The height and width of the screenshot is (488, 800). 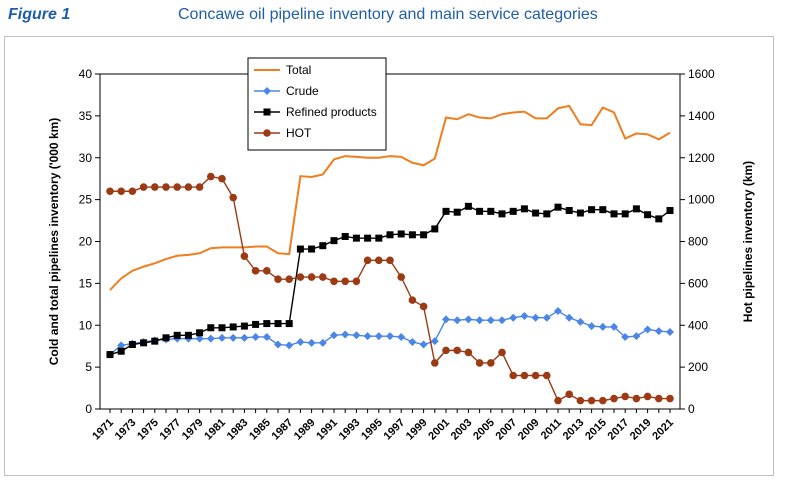 What do you see at coordinates (148, 430) in the screenshot?
I see `x-axis-tick-label: 1975` at bounding box center [148, 430].